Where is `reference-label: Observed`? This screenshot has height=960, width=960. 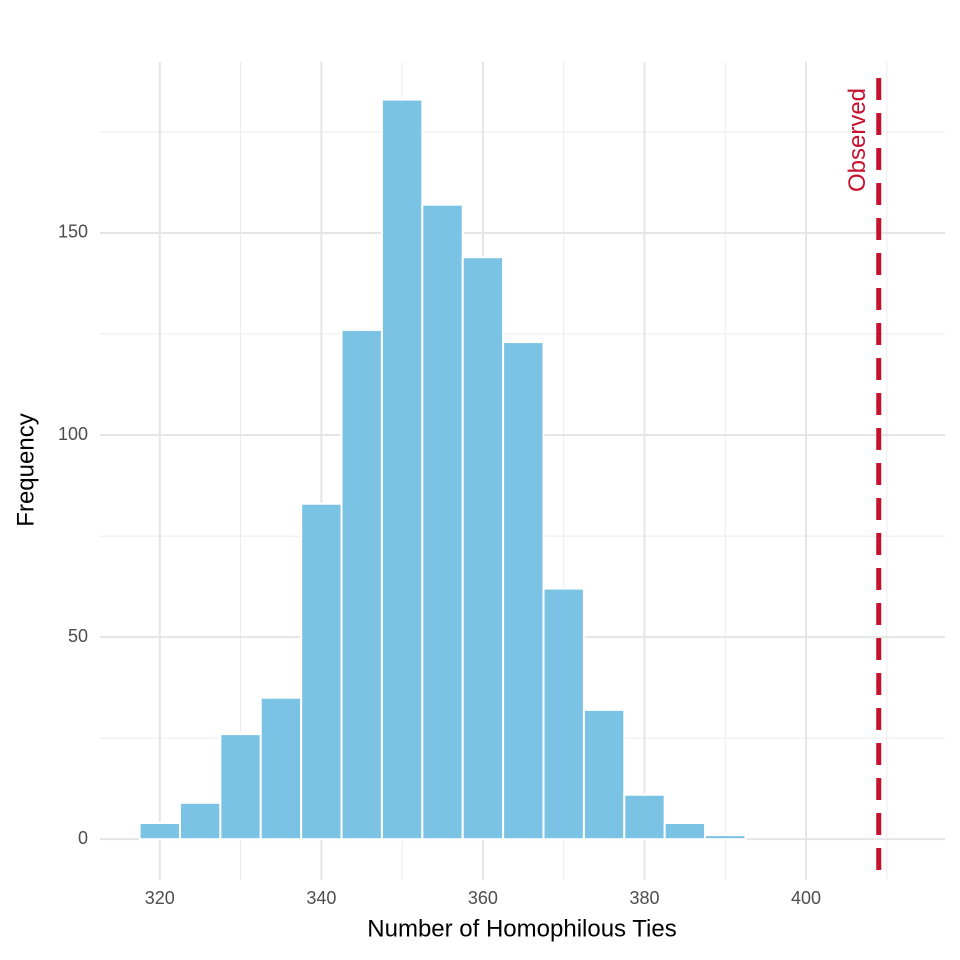 reference-label: Observed is located at coordinates (857, 140).